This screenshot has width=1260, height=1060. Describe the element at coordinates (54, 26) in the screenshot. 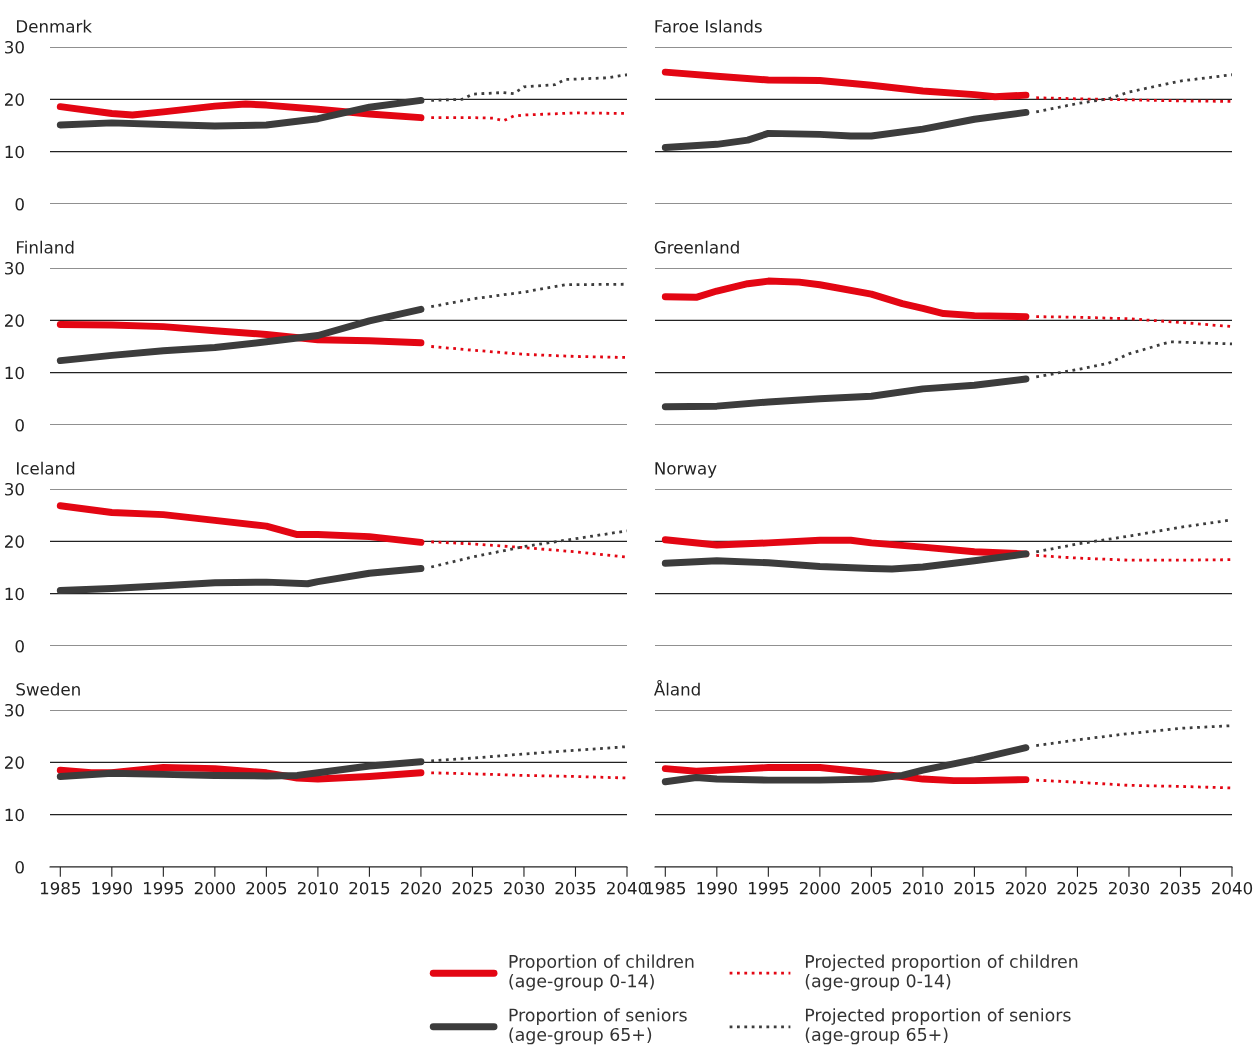

I see `chart-title: Denmark` at that location.